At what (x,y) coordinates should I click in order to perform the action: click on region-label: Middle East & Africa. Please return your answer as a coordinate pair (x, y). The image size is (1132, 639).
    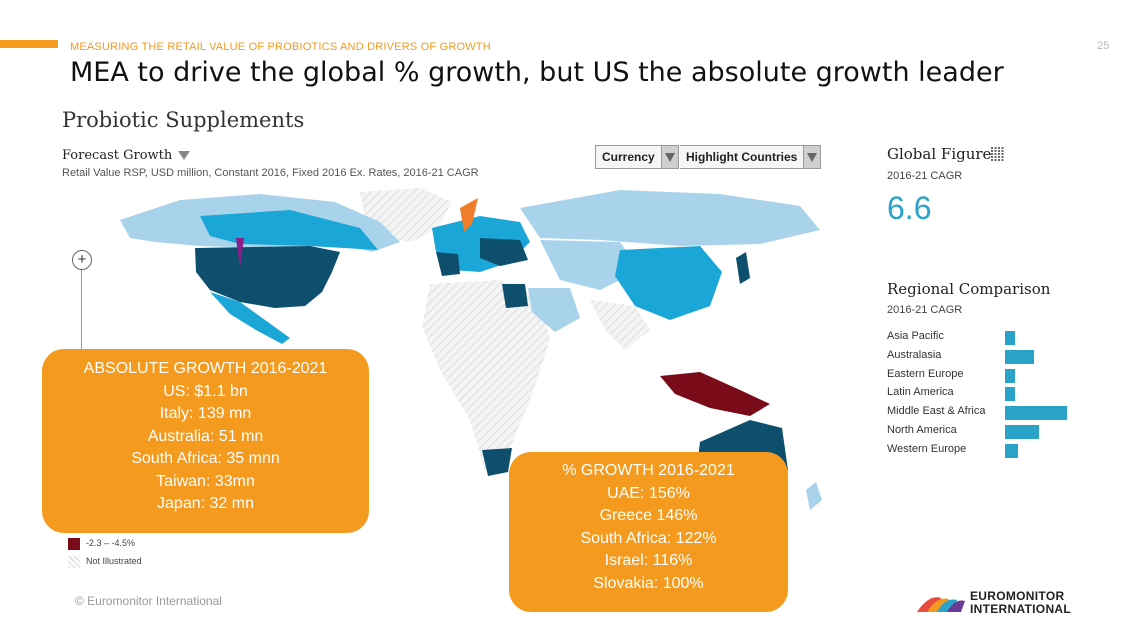
    Looking at the image, I should click on (936, 411).